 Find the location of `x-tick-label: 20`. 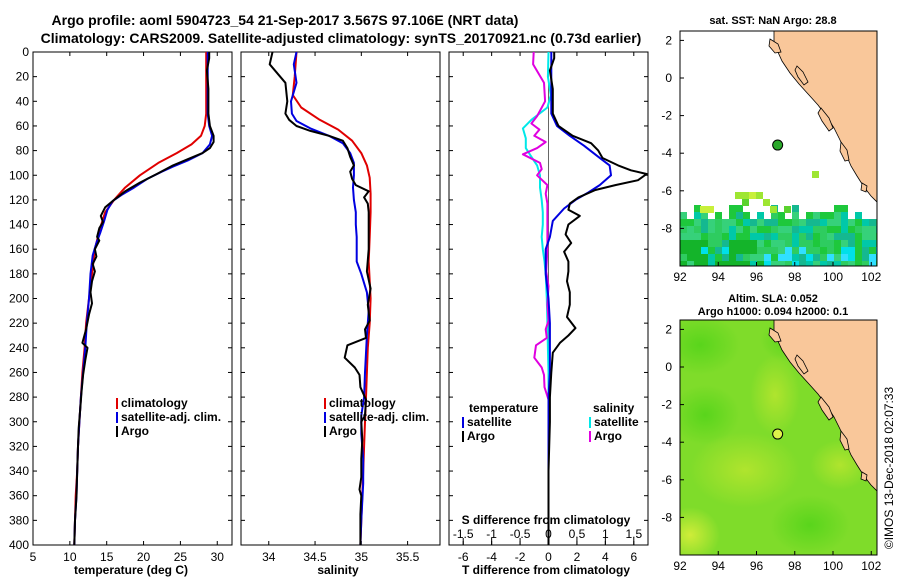

x-tick-label: 20 is located at coordinates (144, 557).